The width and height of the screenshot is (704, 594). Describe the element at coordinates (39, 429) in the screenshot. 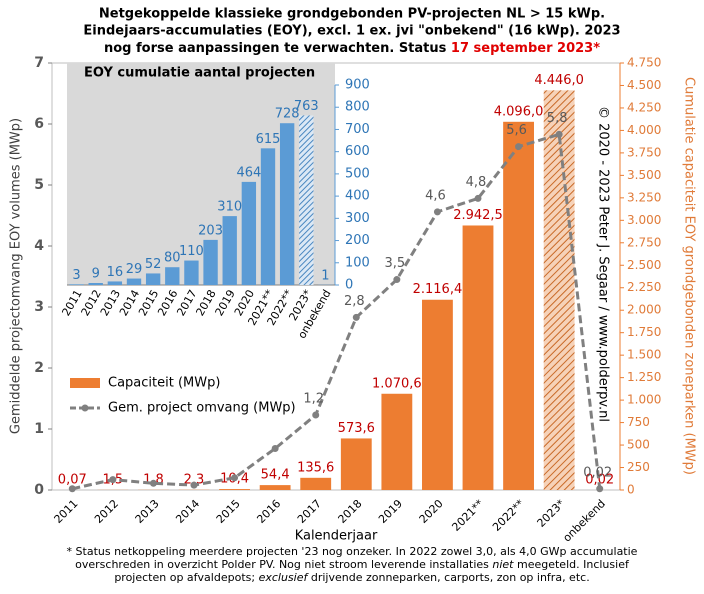

I see `y-tick-label: 1` at that location.